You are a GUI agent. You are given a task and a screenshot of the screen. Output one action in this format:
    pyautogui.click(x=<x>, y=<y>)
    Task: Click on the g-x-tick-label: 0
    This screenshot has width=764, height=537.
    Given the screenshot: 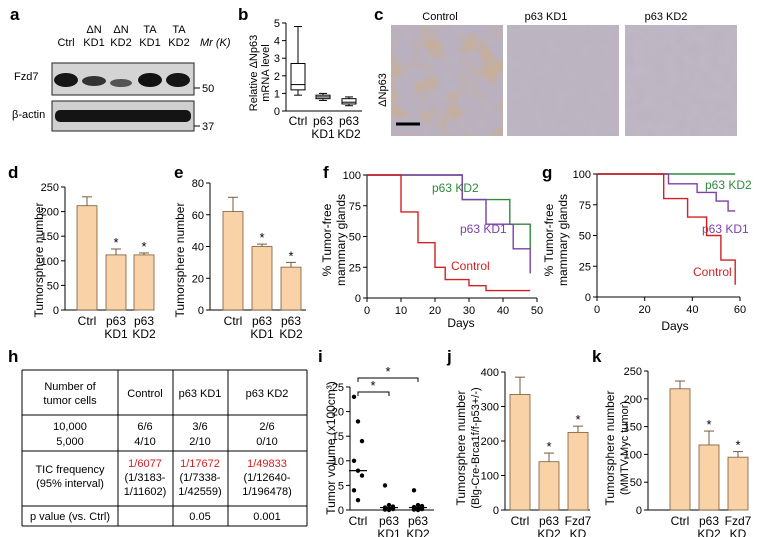 What is the action you would take?
    pyautogui.click(x=597, y=310)
    